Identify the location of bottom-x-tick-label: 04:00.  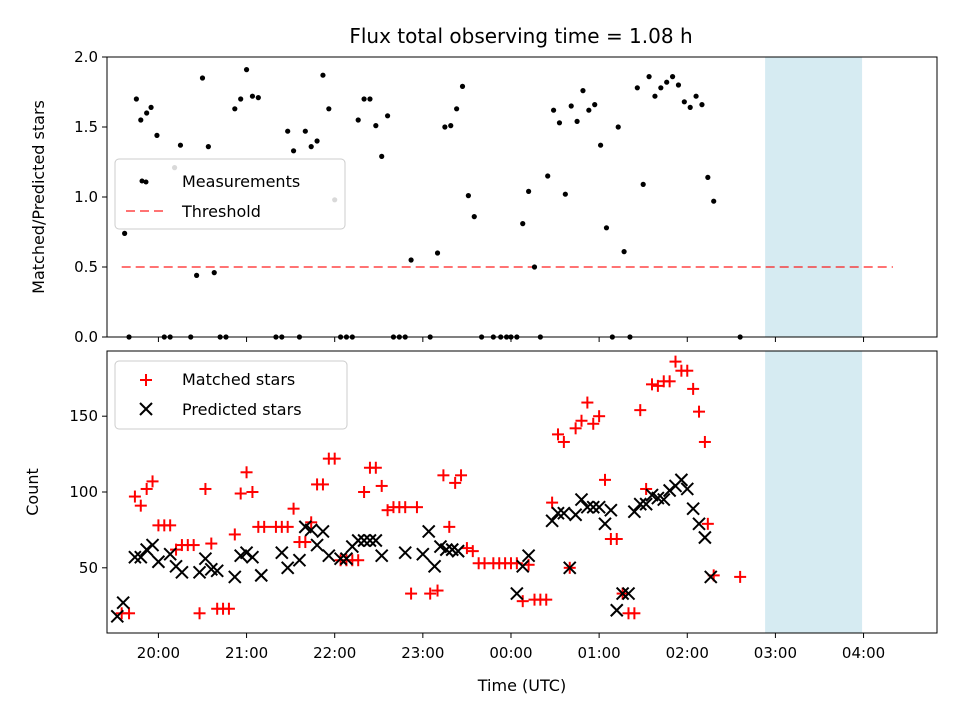
(863, 653).